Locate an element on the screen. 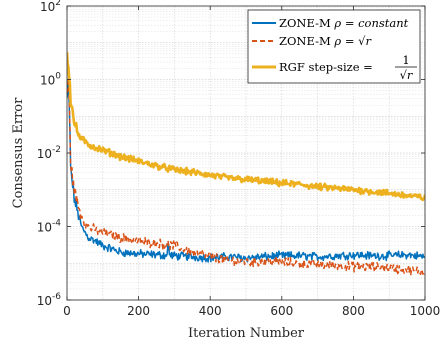 This screenshot has width=441, height=343. y-axis-label: Consensus Error is located at coordinates (18, 152).